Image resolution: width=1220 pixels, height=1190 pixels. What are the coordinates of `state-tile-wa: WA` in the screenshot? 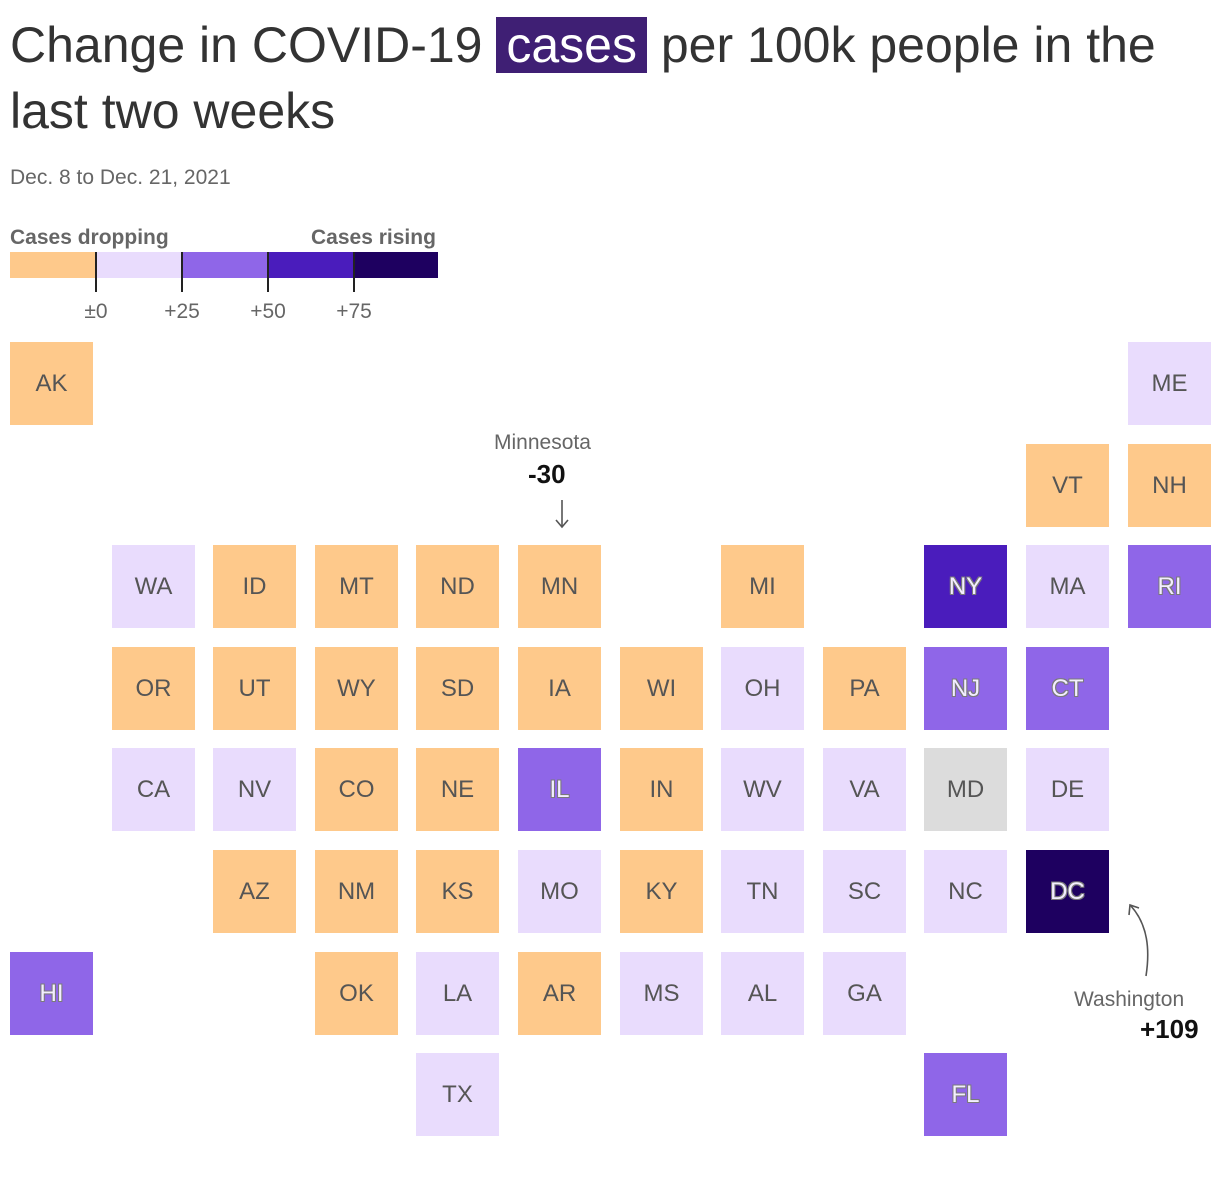 It's located at (153, 586).